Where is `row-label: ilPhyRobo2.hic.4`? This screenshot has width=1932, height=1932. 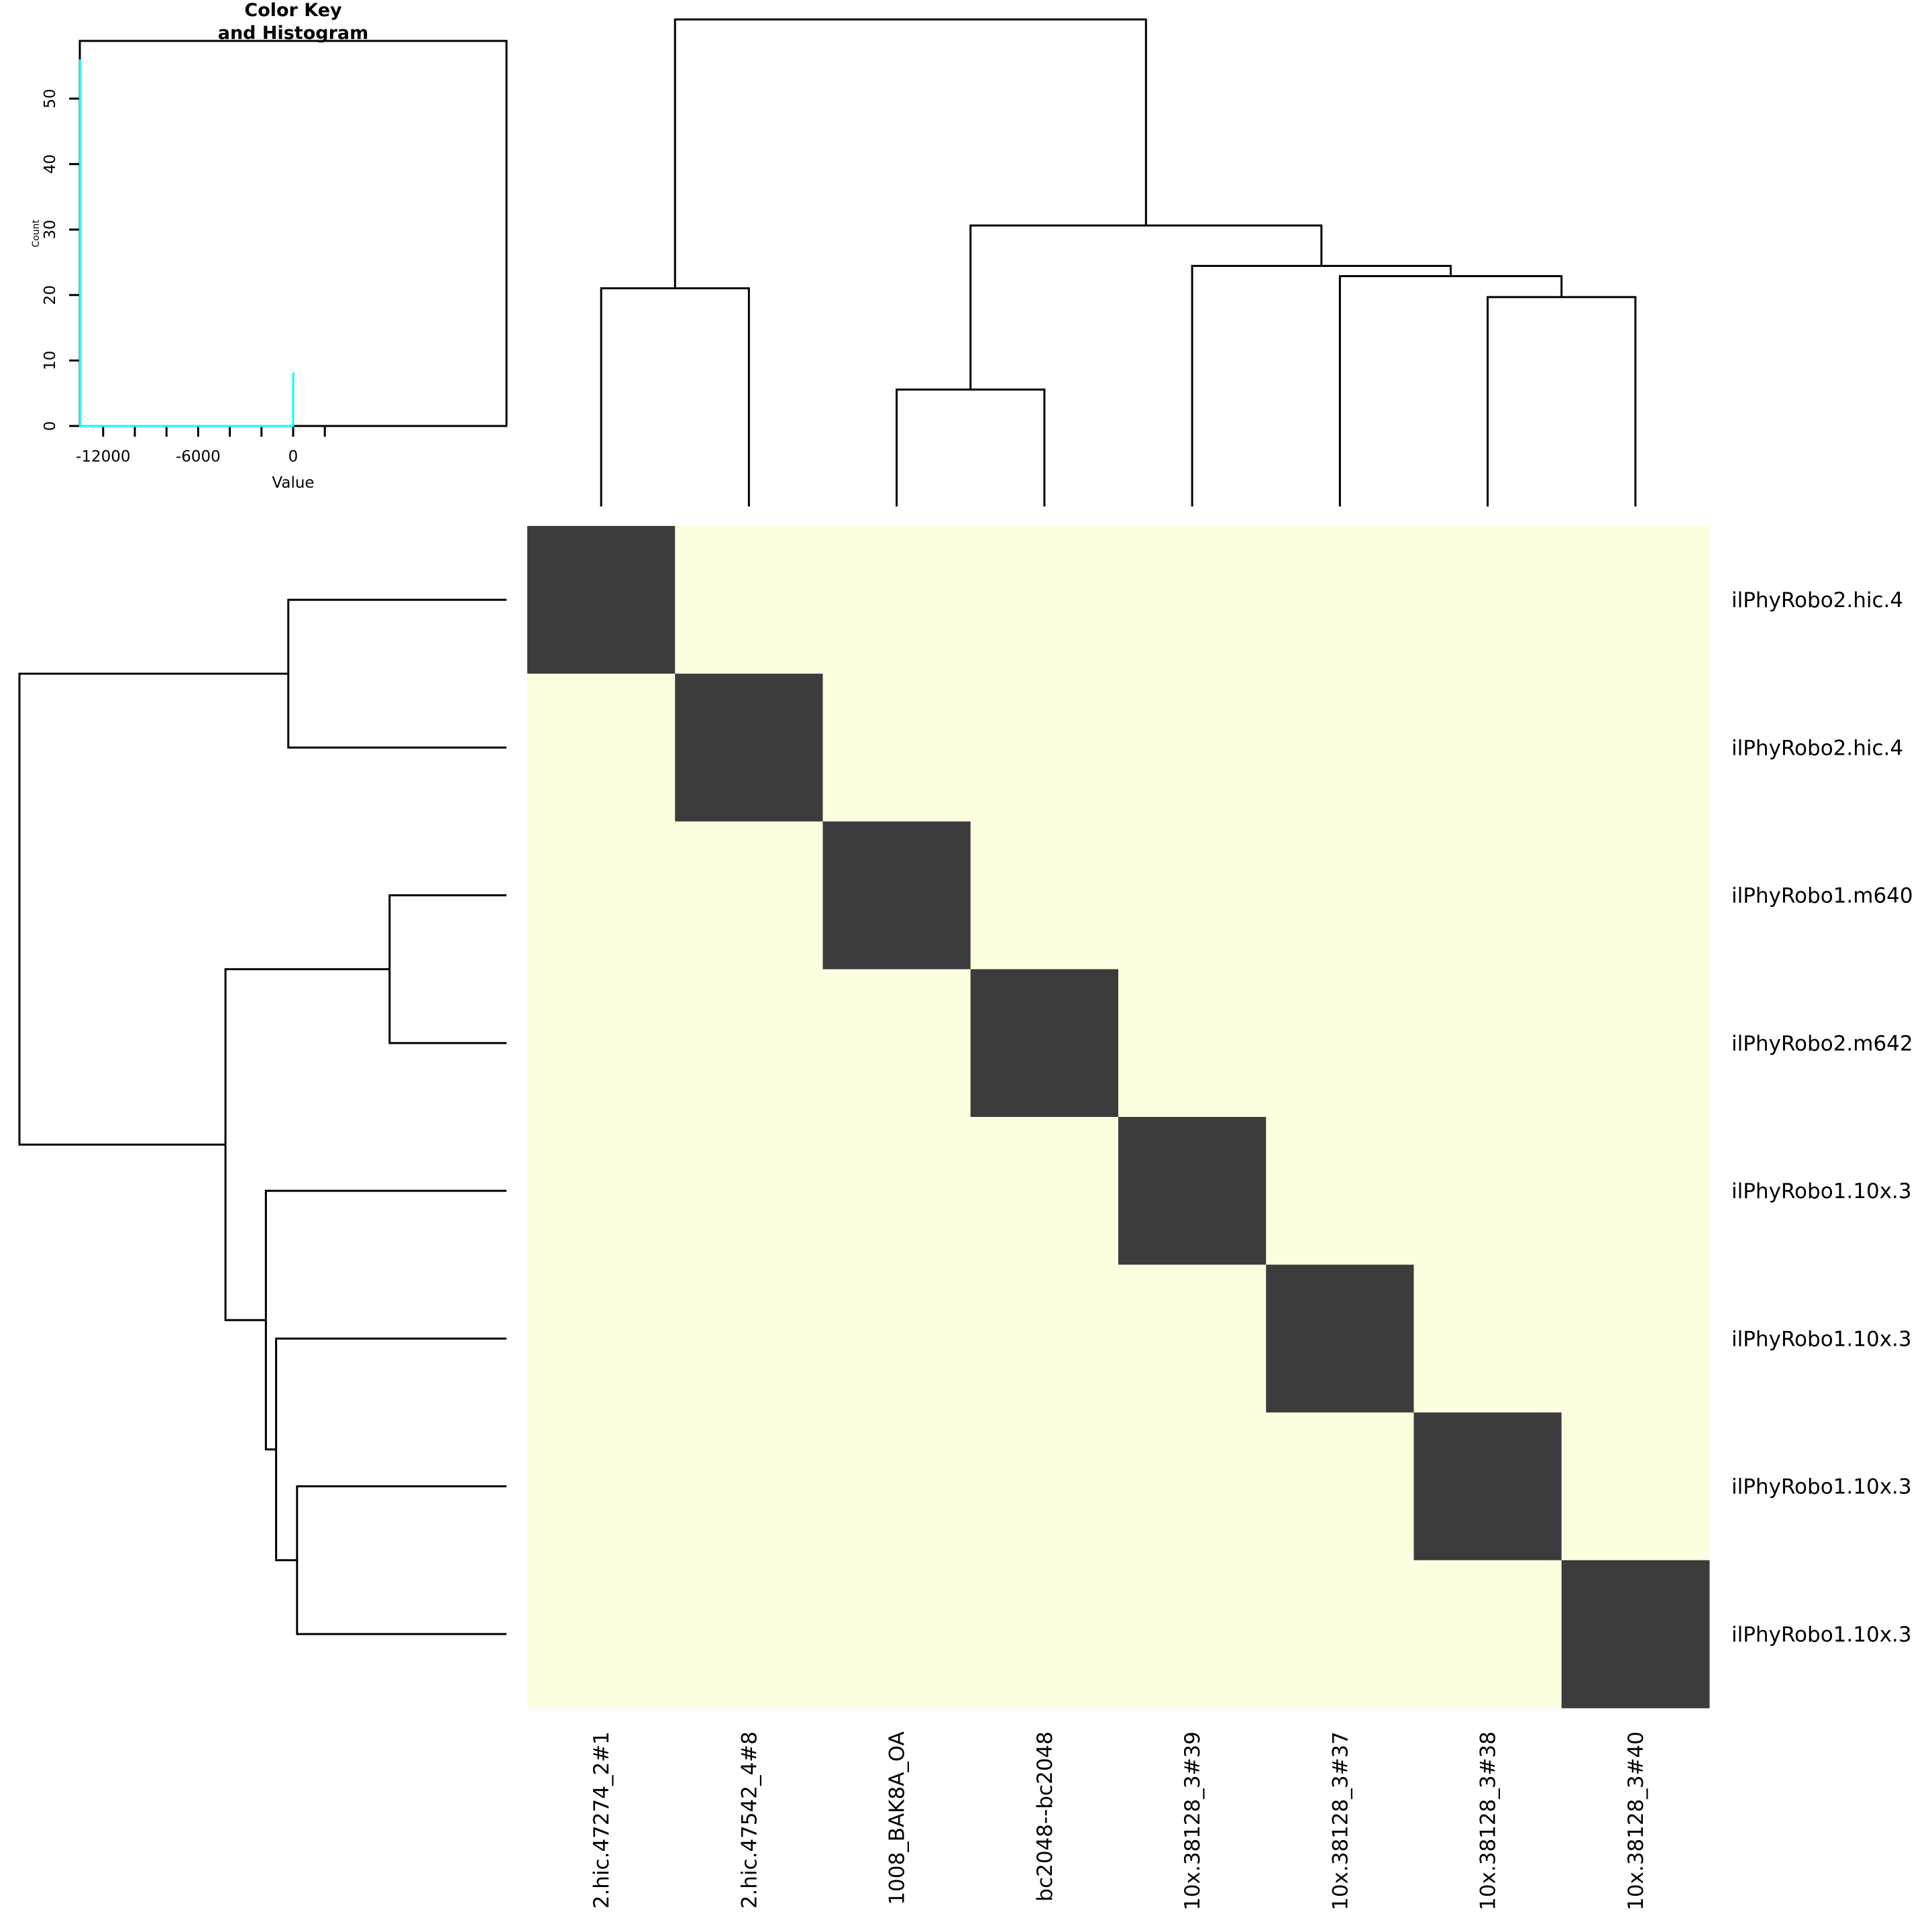
row-label: ilPhyRobo2.hic.4 is located at coordinates (1817, 600).